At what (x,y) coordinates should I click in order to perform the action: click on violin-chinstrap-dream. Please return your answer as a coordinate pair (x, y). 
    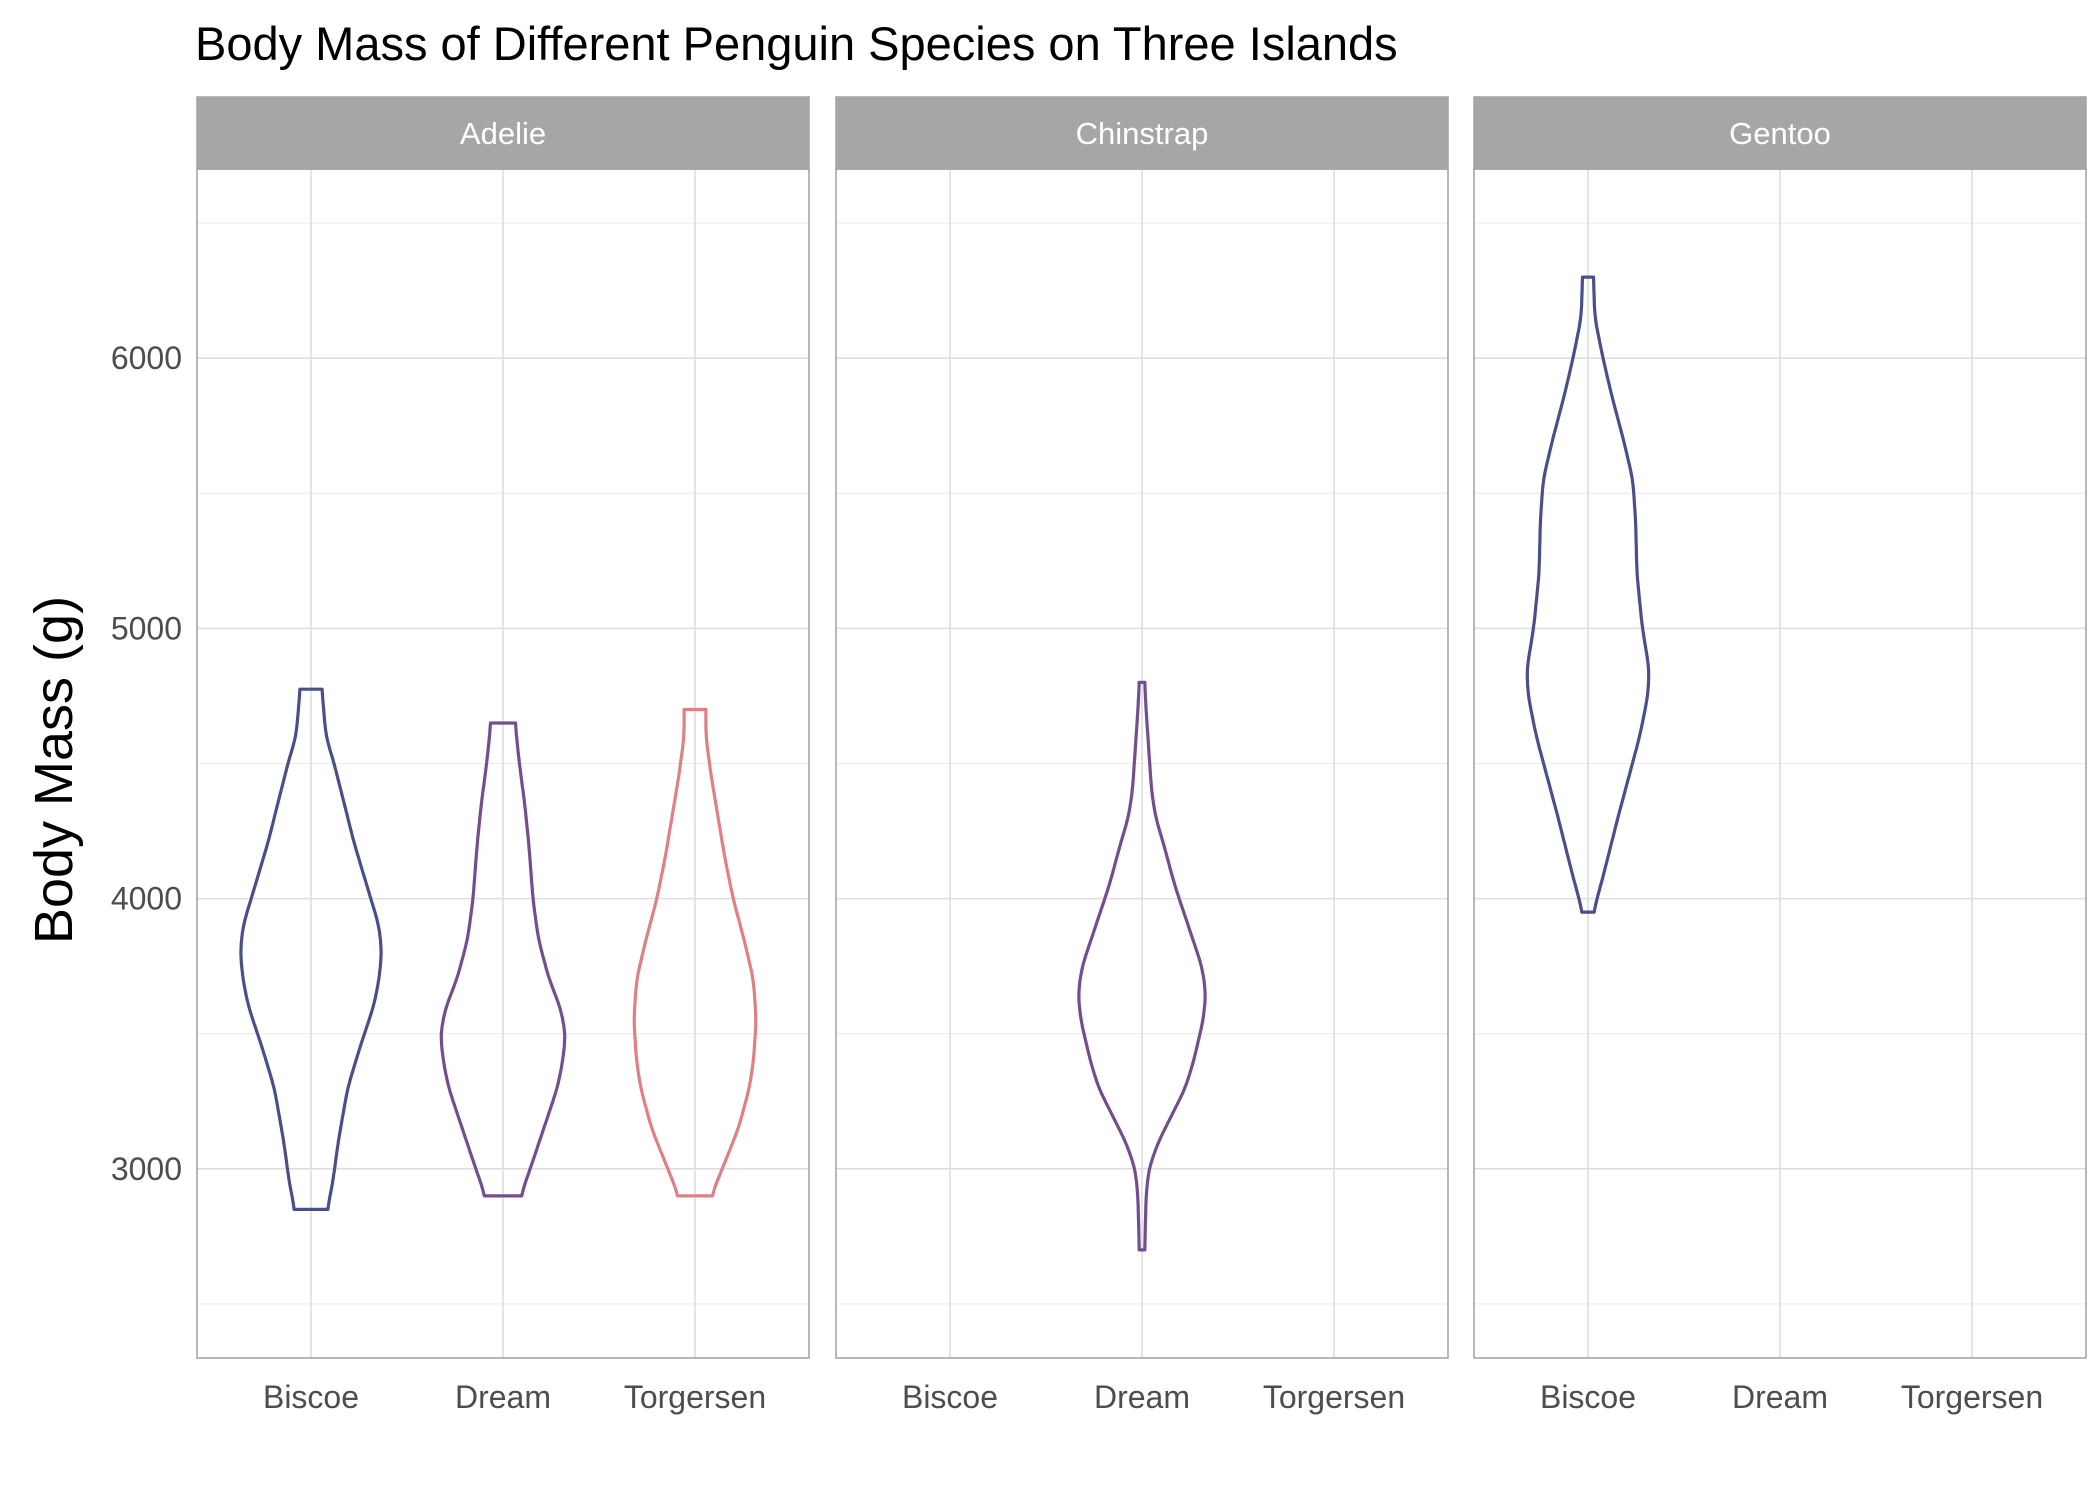
    Looking at the image, I should click on (1142, 966).